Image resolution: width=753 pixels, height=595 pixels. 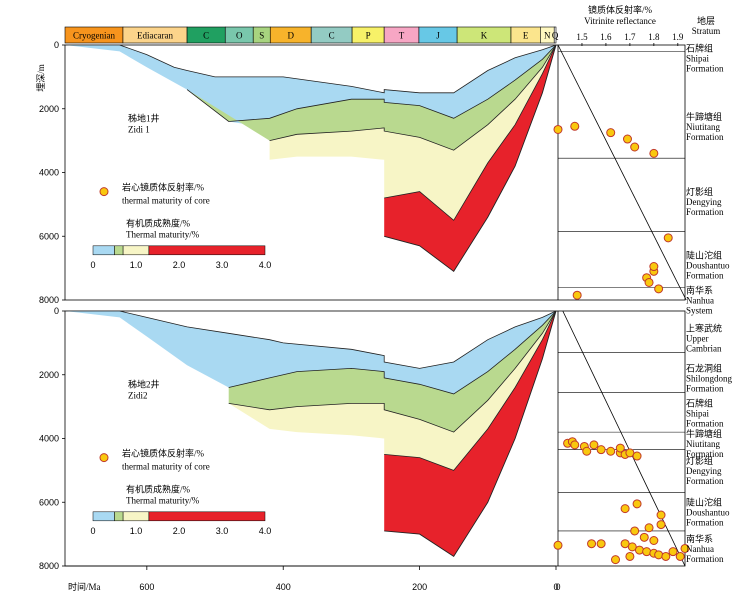 What do you see at coordinates (705, 68) in the screenshot?
I see `formation-name-en-0-1: Formation` at bounding box center [705, 68].